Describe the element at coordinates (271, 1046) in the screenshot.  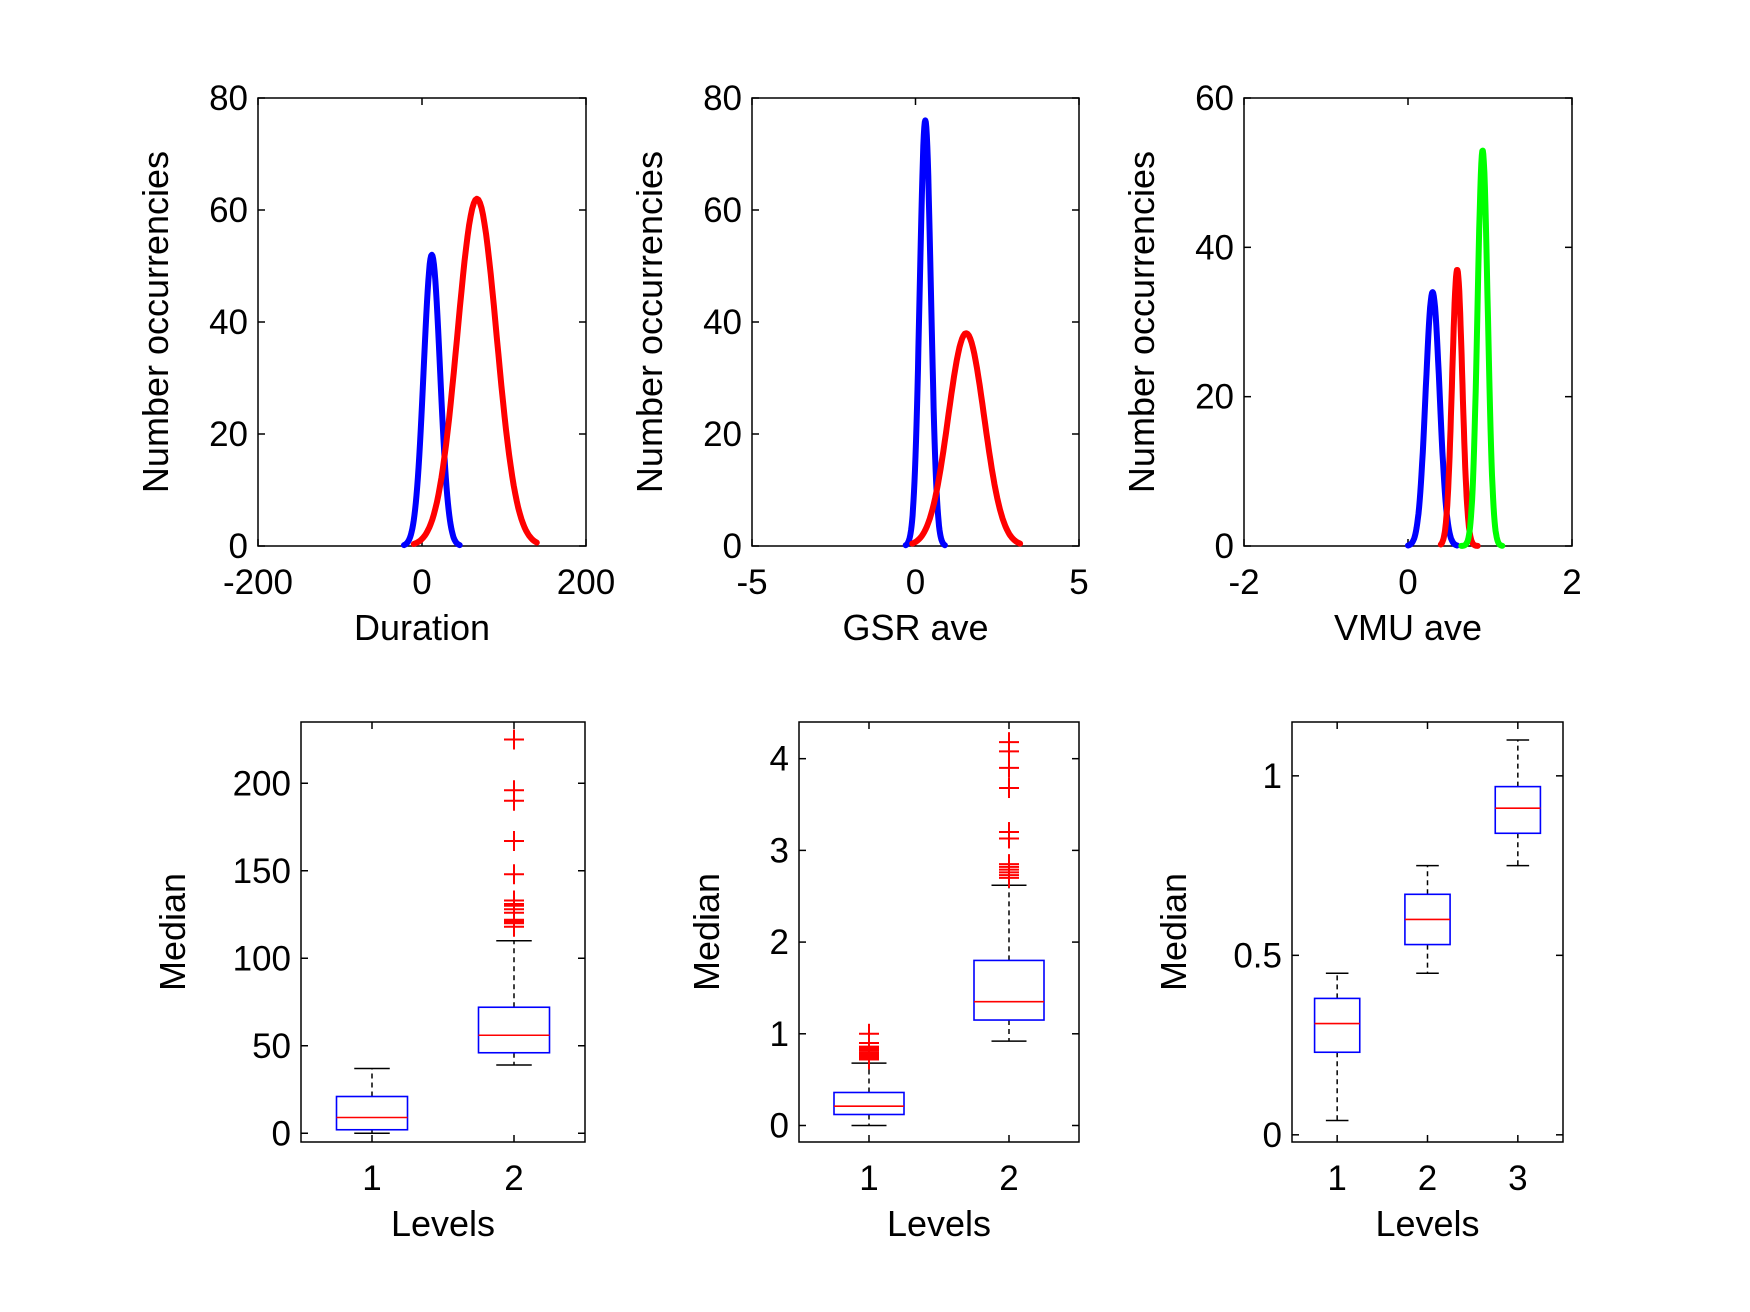
I see `y-tick-label: 50` at that location.